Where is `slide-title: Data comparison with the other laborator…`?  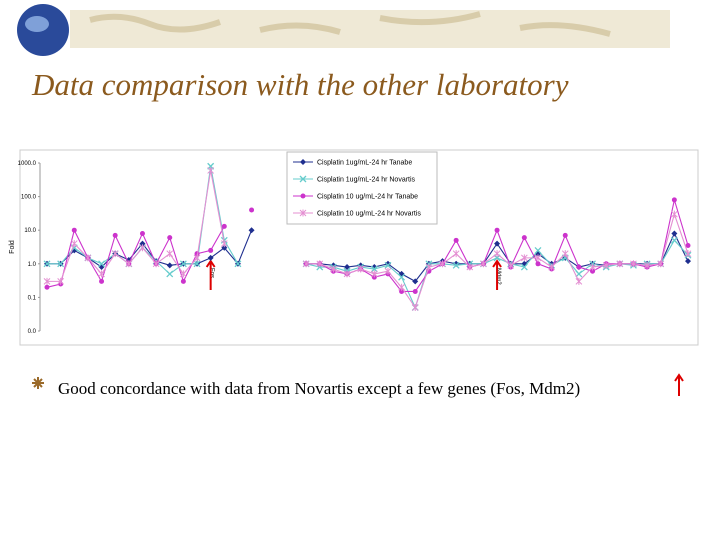 slide-title: Data comparison with the other laborator… is located at coordinates (300, 84).